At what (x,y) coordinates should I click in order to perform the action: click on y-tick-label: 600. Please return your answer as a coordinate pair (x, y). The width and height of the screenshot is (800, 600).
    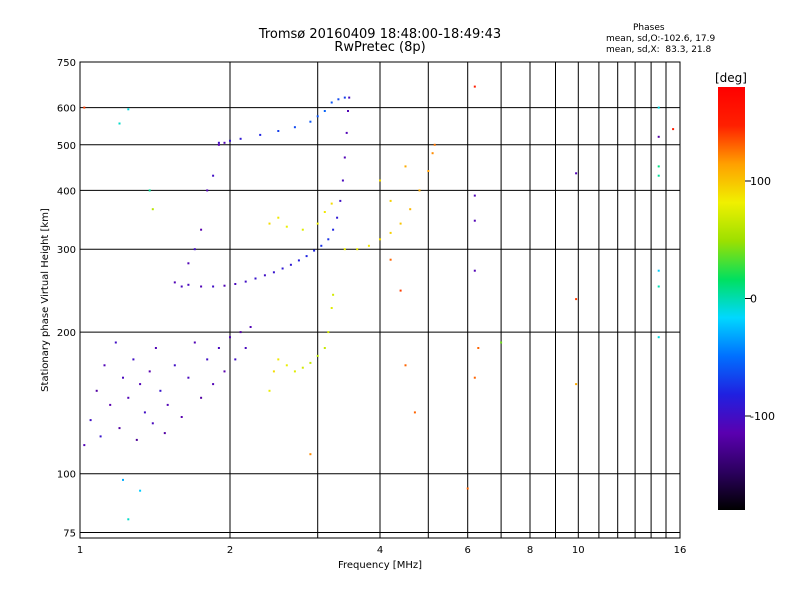
    Looking at the image, I should click on (66, 109).